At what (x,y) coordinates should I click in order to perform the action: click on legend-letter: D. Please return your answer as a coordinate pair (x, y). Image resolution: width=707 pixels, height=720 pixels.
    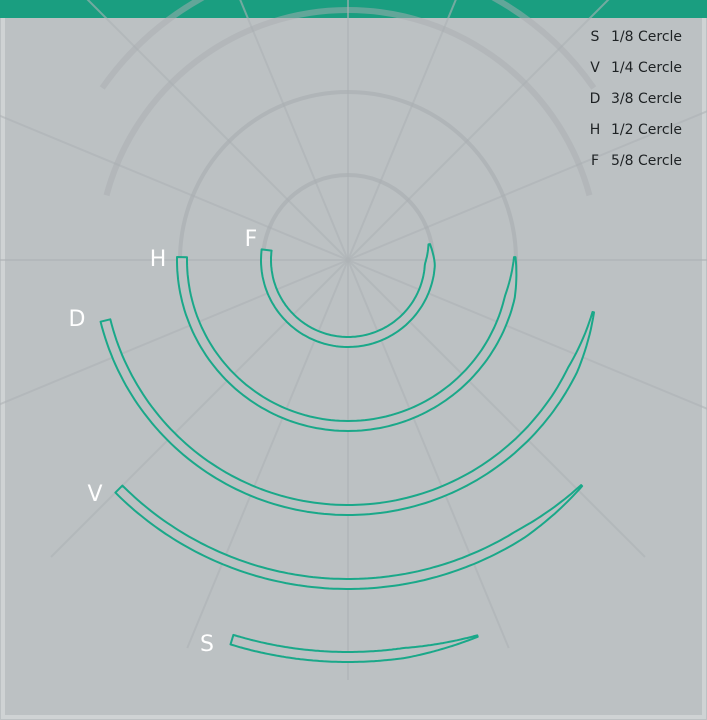
    Looking at the image, I should click on (595, 99).